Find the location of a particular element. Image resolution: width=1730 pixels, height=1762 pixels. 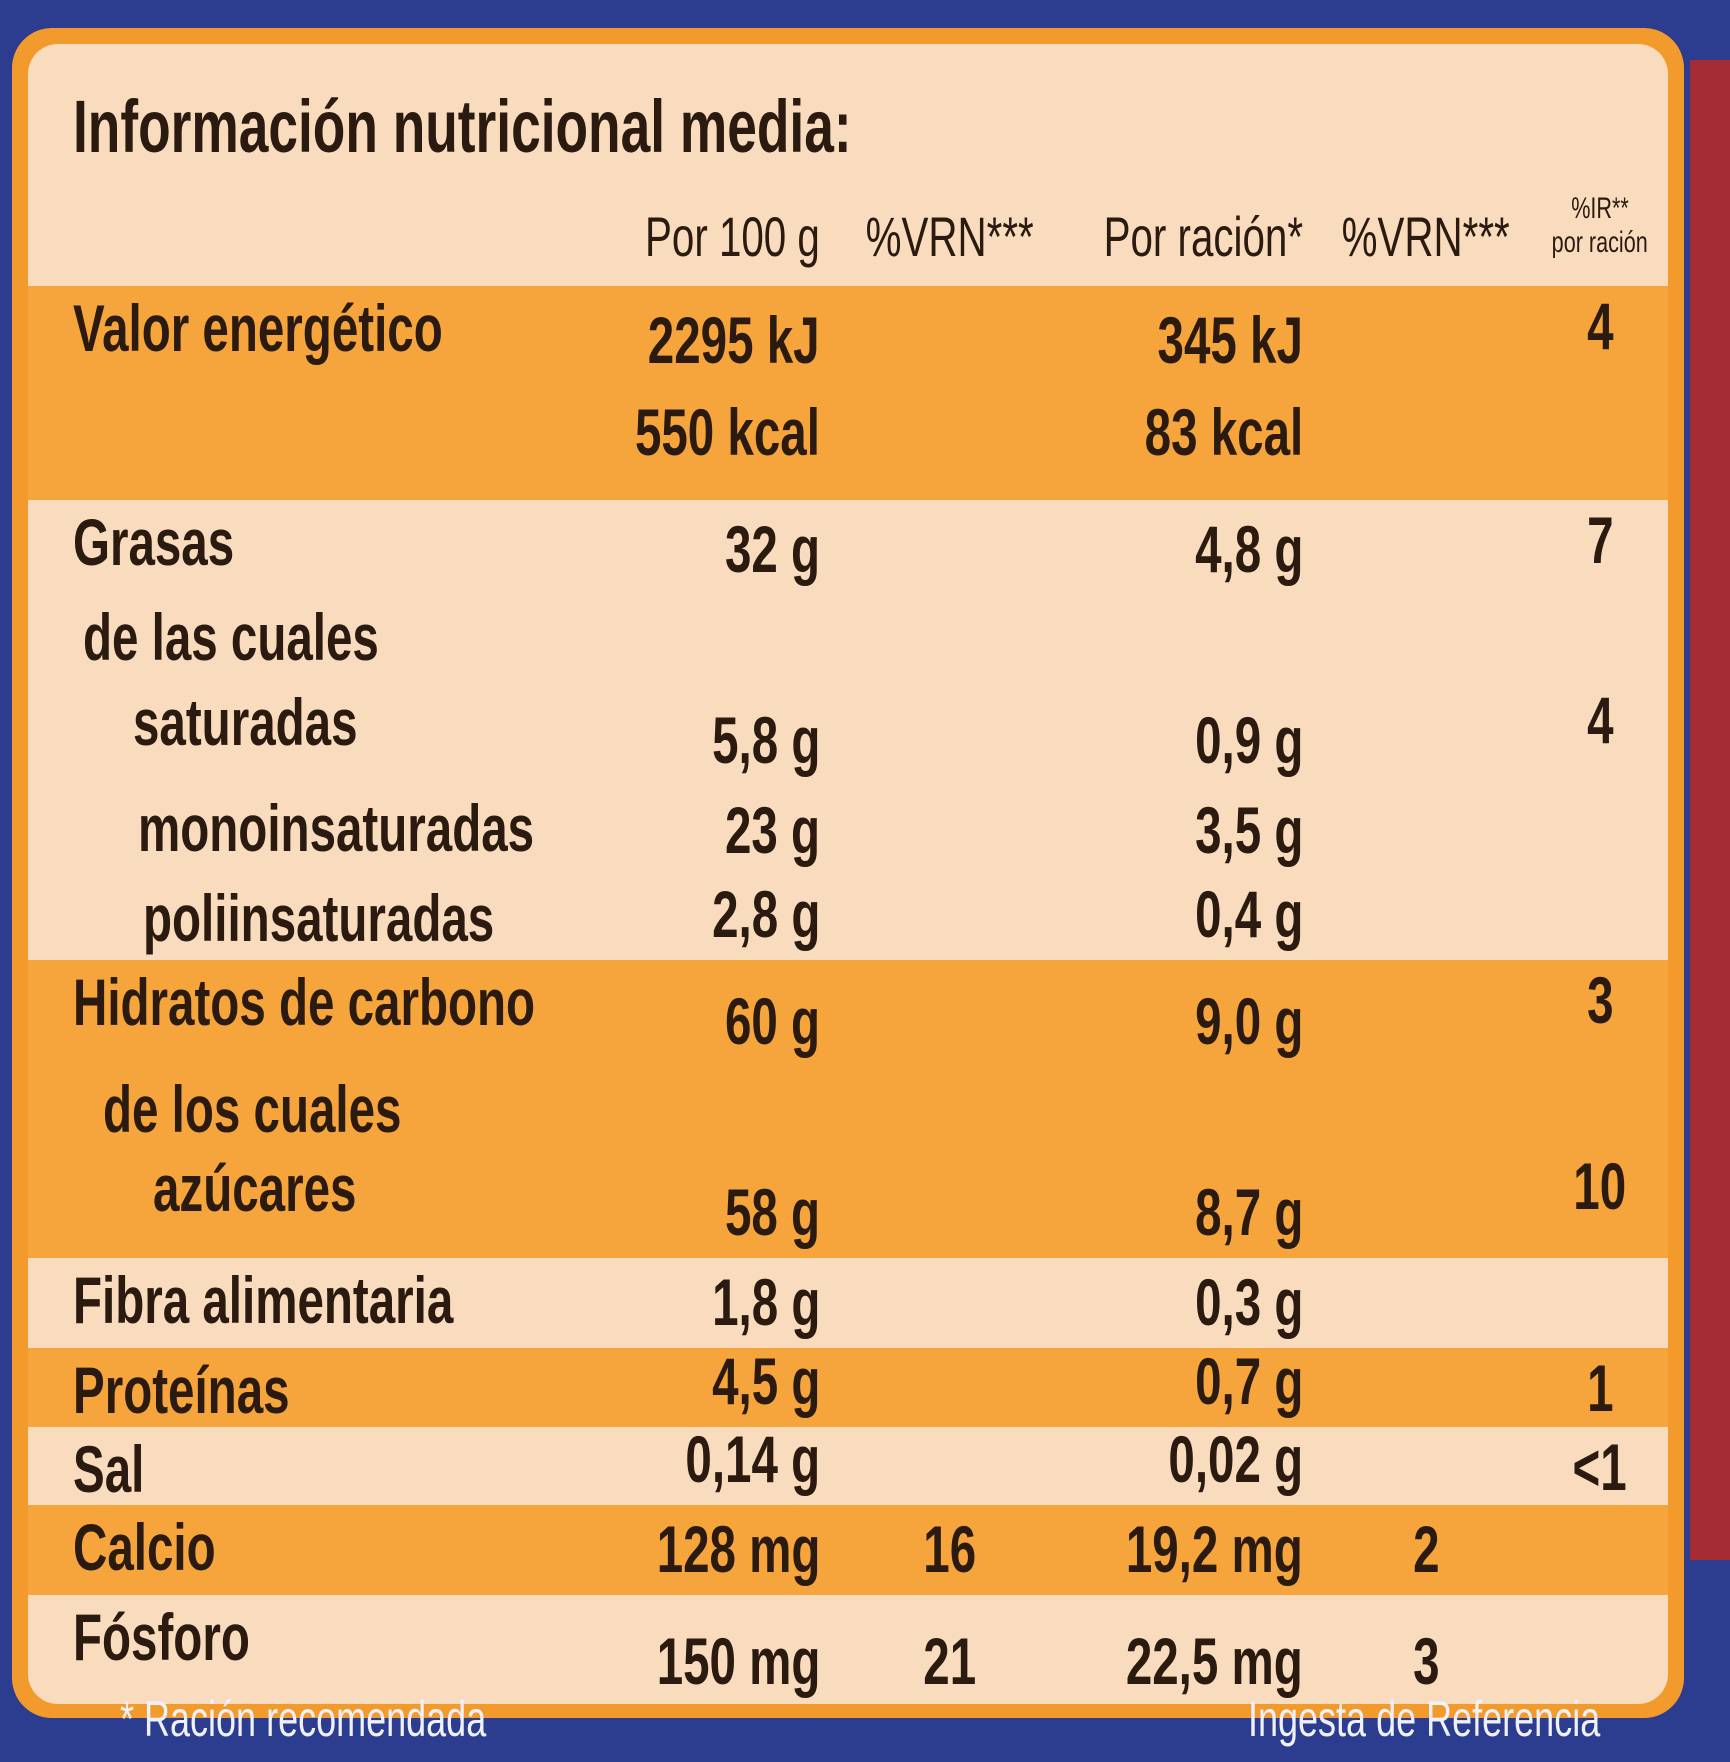

row-label: Fibra alimentaria is located at coordinates (337, 1300).